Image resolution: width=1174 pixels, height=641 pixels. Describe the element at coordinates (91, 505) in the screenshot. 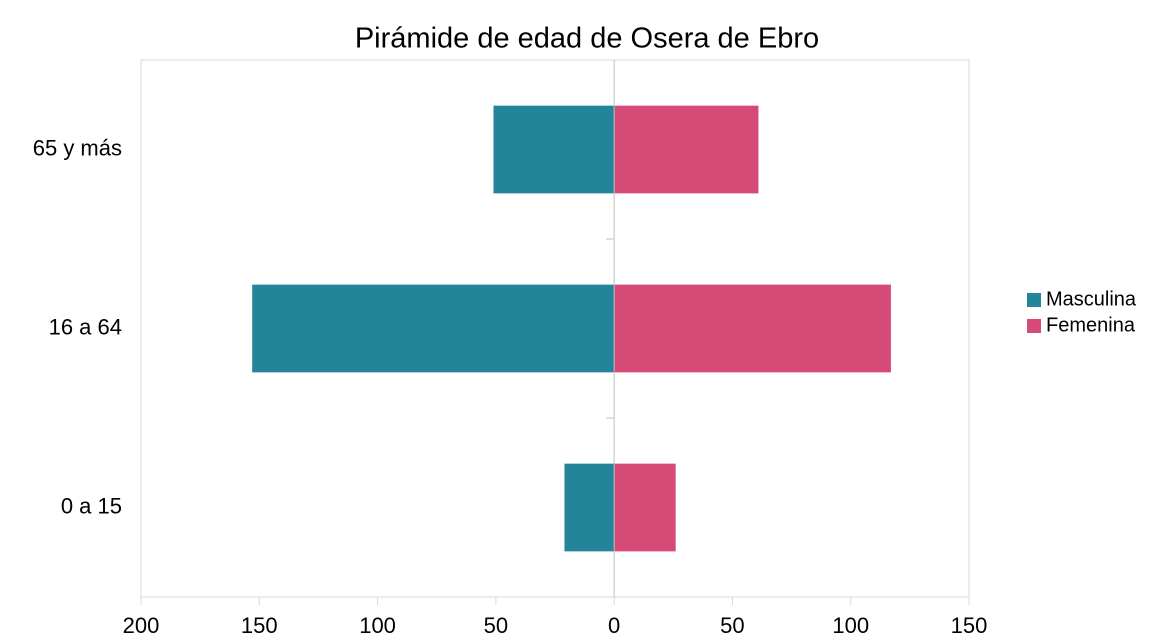

I see `y-tick-label: 0 a 15` at that location.